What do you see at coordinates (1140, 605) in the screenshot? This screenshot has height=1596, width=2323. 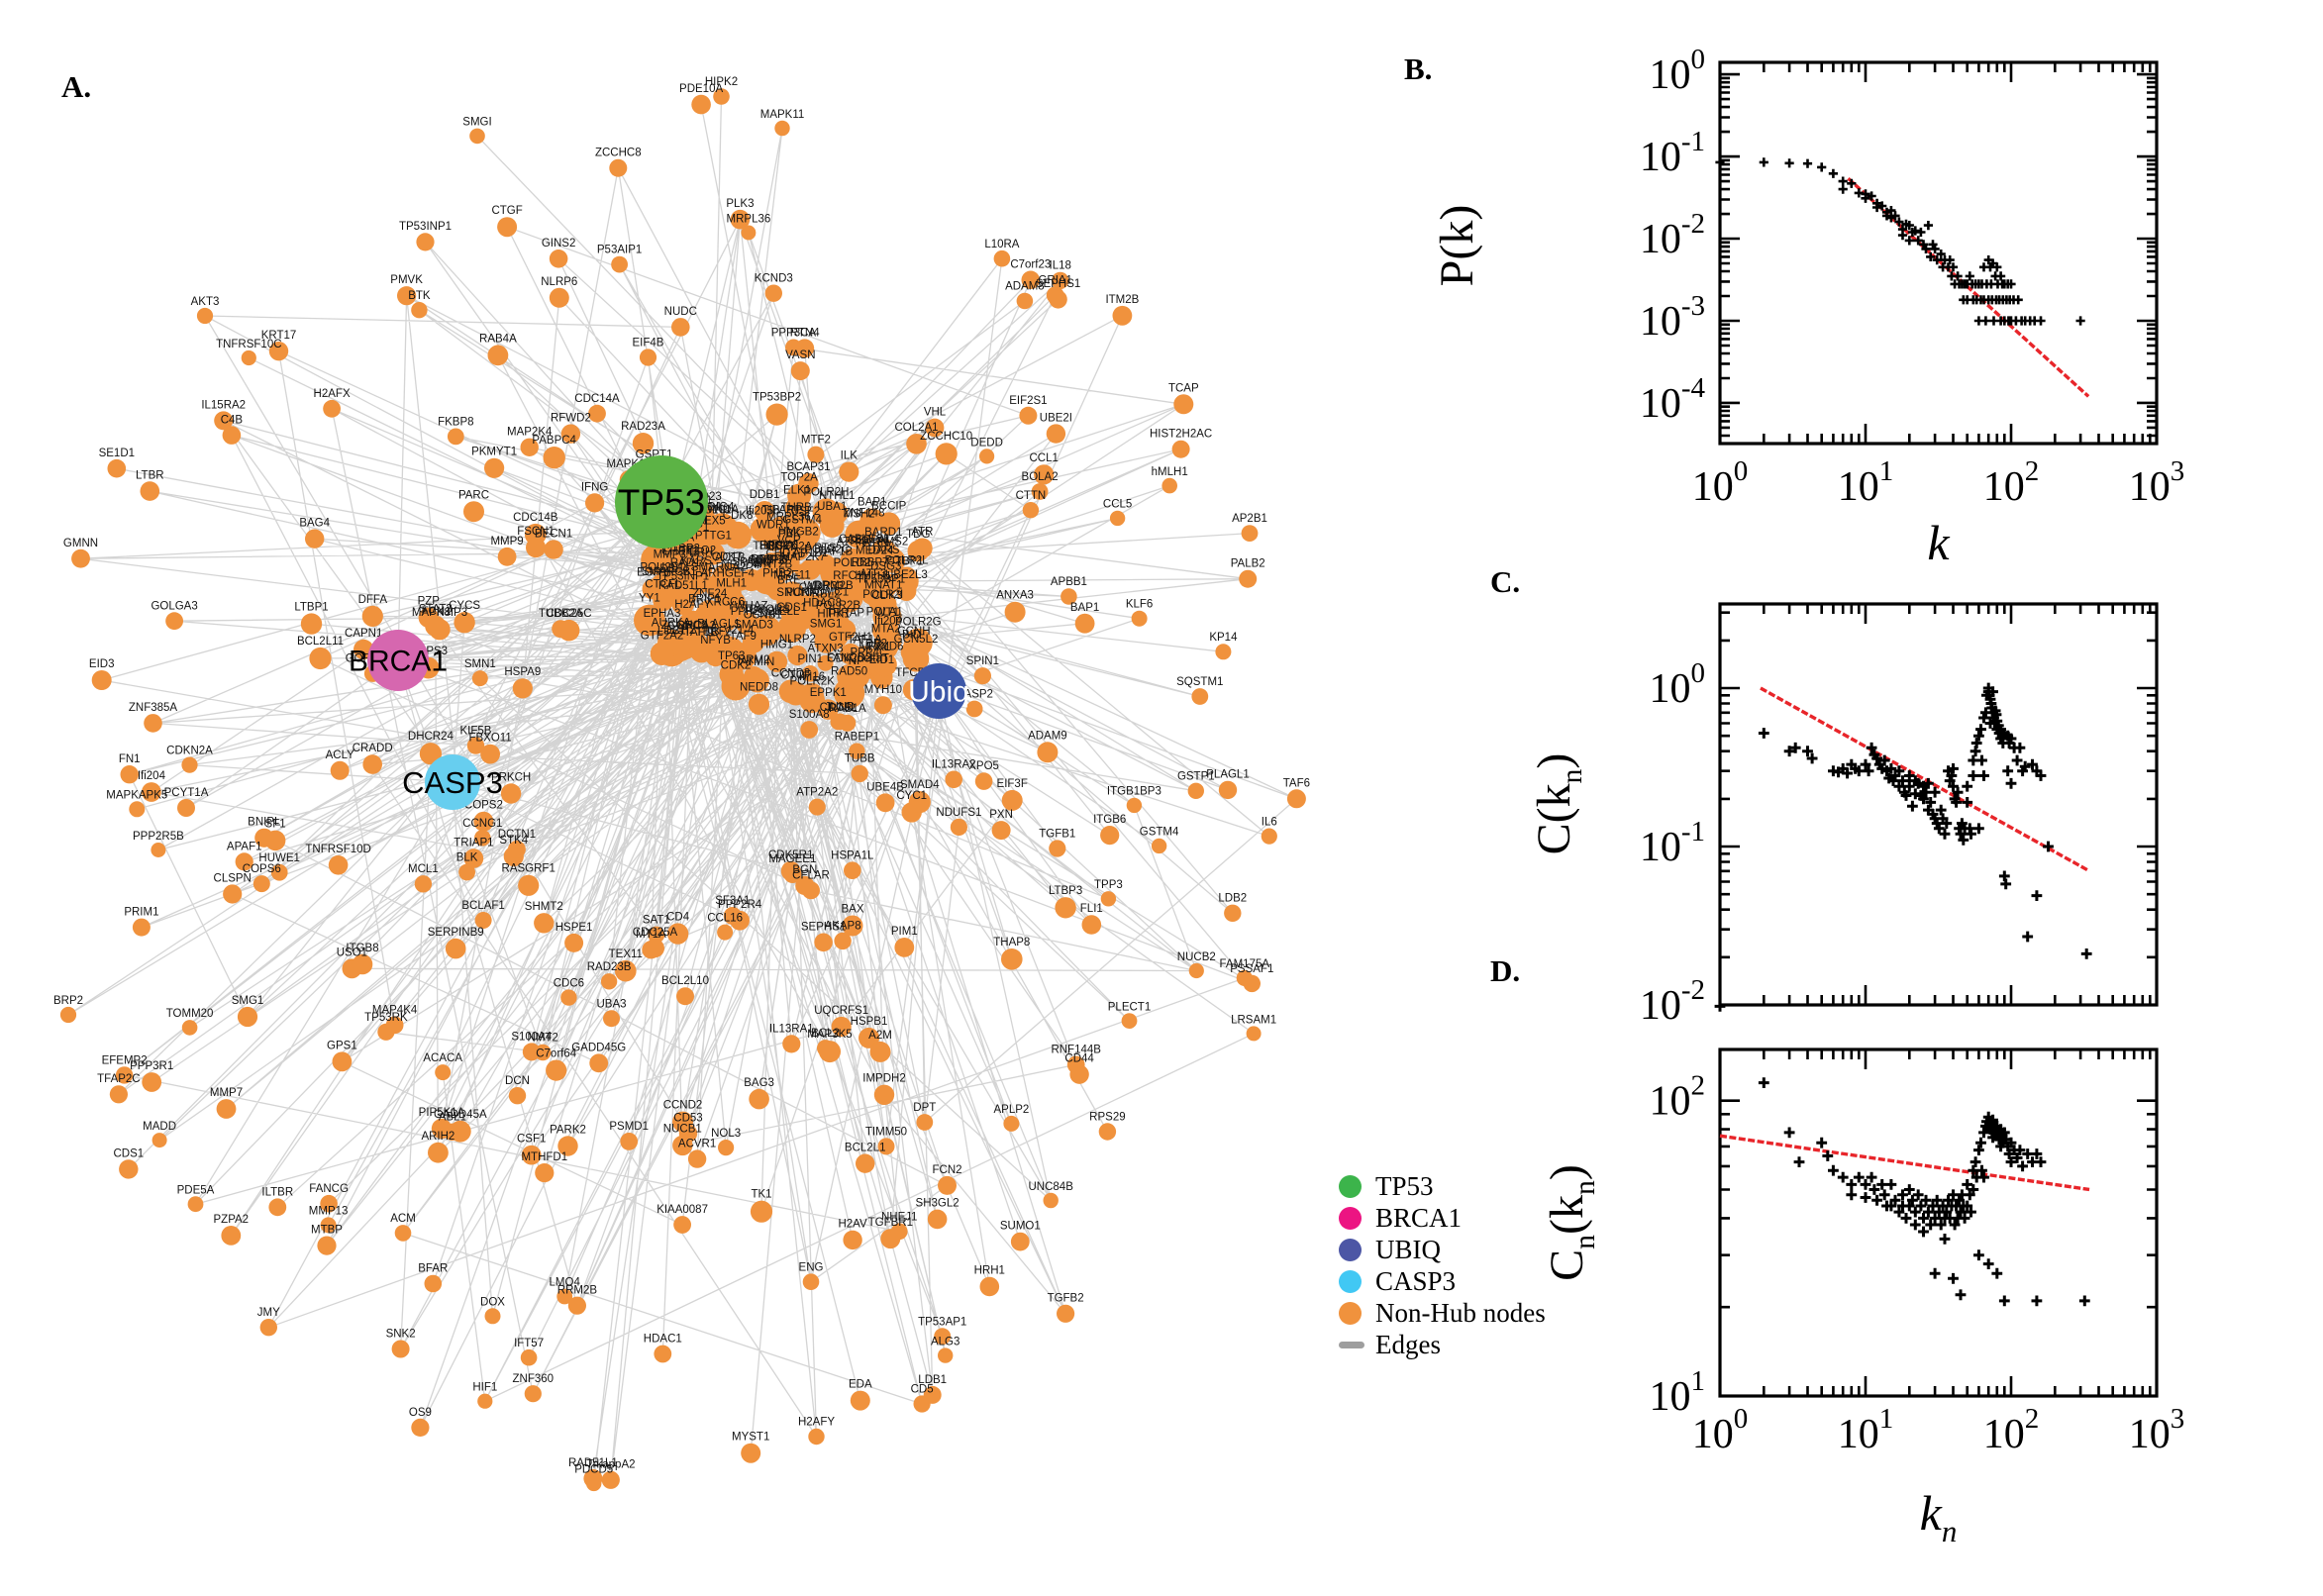 I see `gene-label: KLF6` at bounding box center [1140, 605].